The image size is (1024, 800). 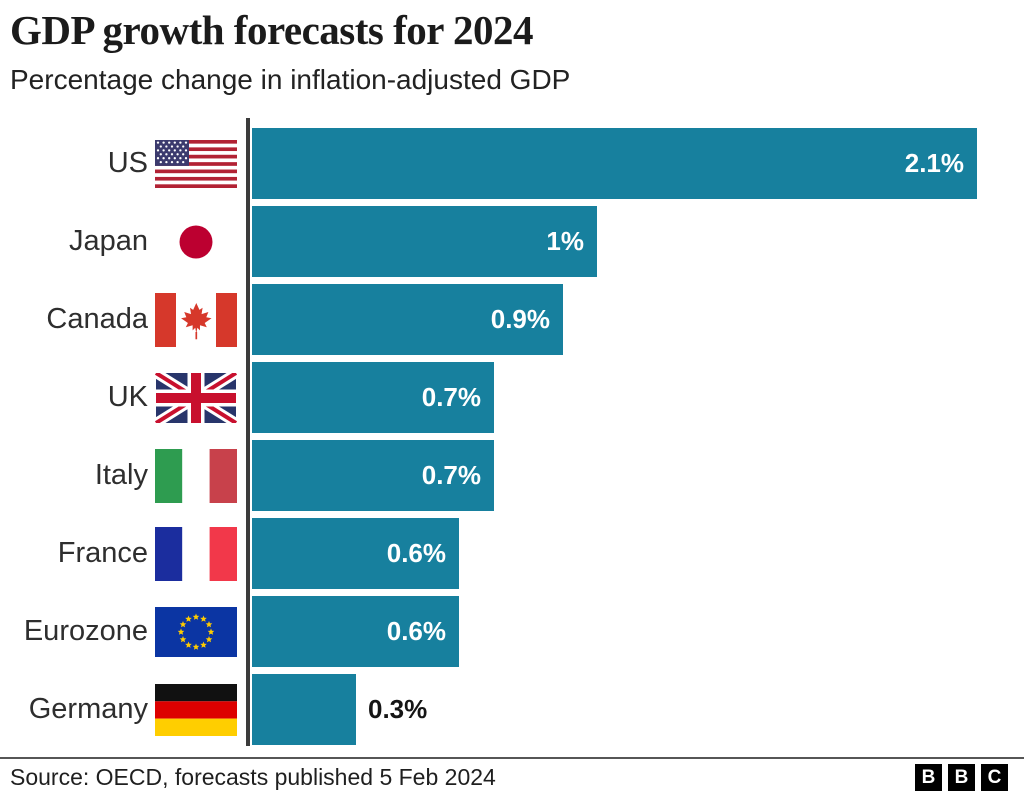 What do you see at coordinates (638, 709) in the screenshot?
I see `bar-track: 0.3%` at bounding box center [638, 709].